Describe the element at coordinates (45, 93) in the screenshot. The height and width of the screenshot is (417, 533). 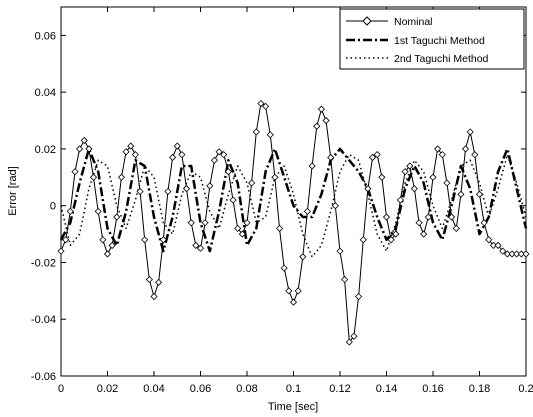
I see `y-tick-label: 0.04` at that location.